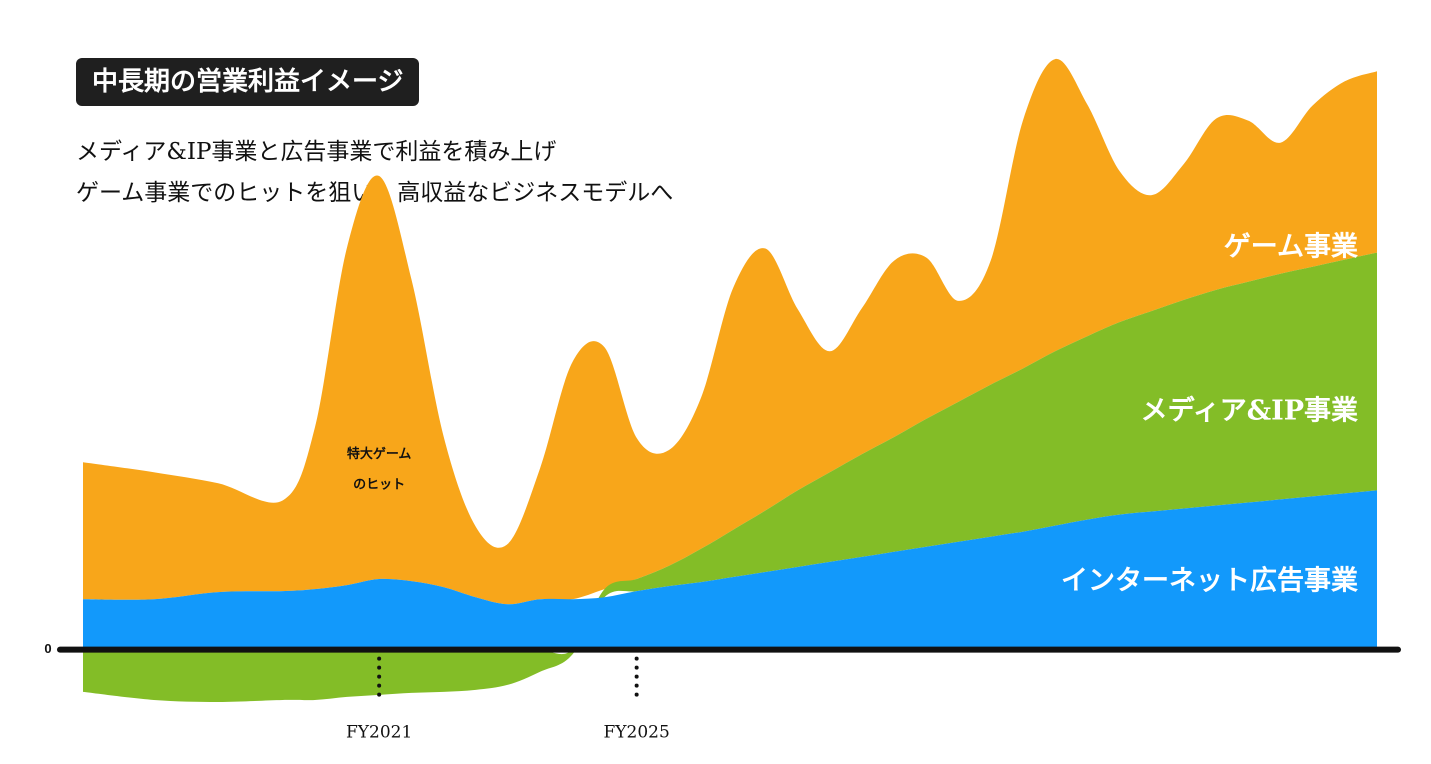 The width and height of the screenshot is (1431, 764). I want to click on series-labels: インターネット広告事業 メディア&IP事業 ゲーム事業, so click(1209, 414).